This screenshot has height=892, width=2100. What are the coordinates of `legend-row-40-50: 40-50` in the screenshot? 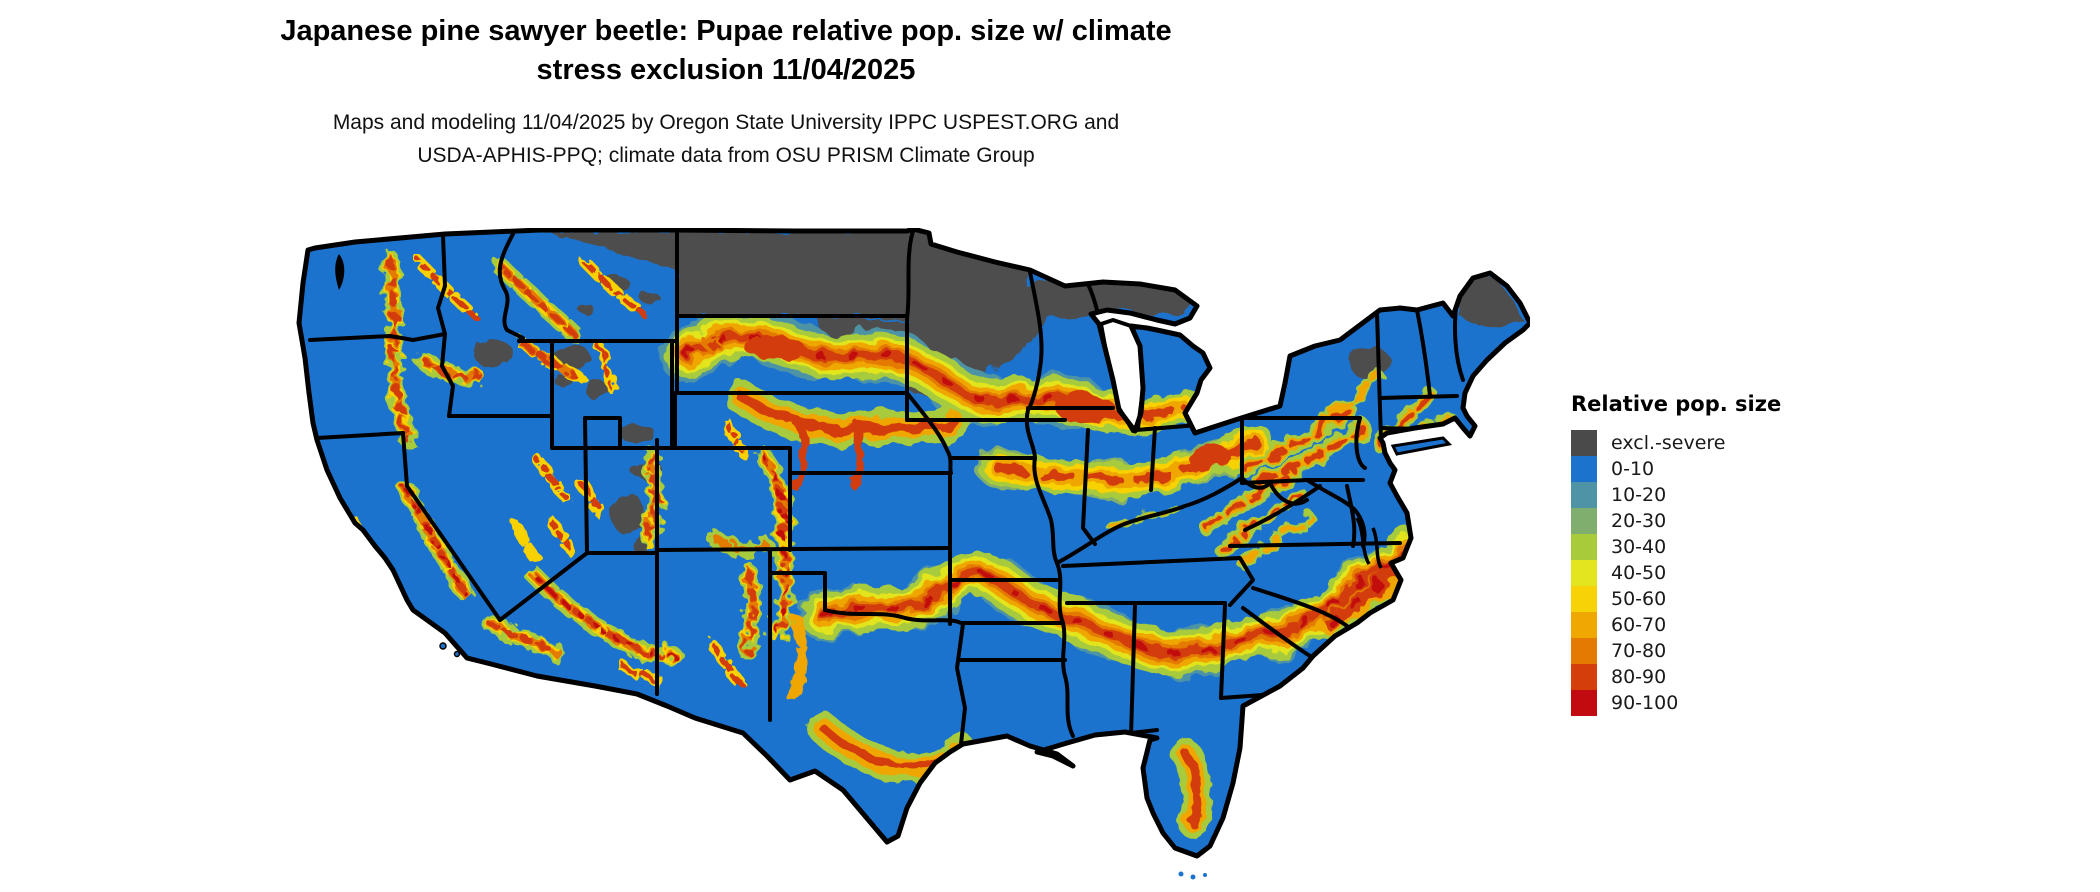 It's located at (1701, 573).